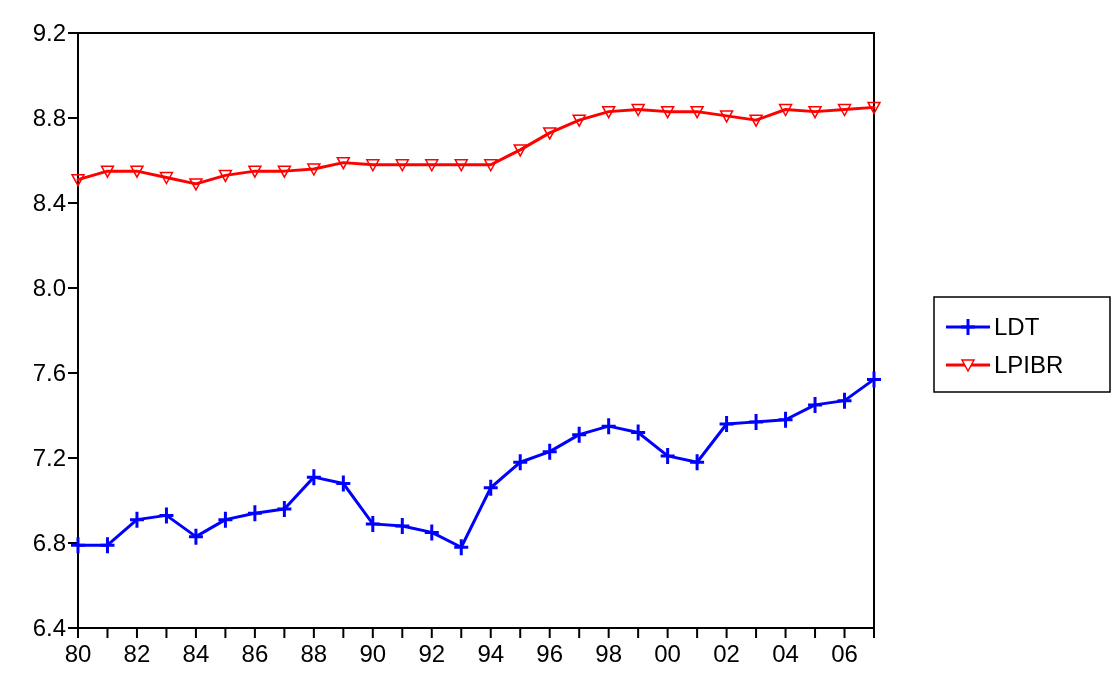  Describe the element at coordinates (49, 543) in the screenshot. I see `y-tick-label: 6.8` at that location.